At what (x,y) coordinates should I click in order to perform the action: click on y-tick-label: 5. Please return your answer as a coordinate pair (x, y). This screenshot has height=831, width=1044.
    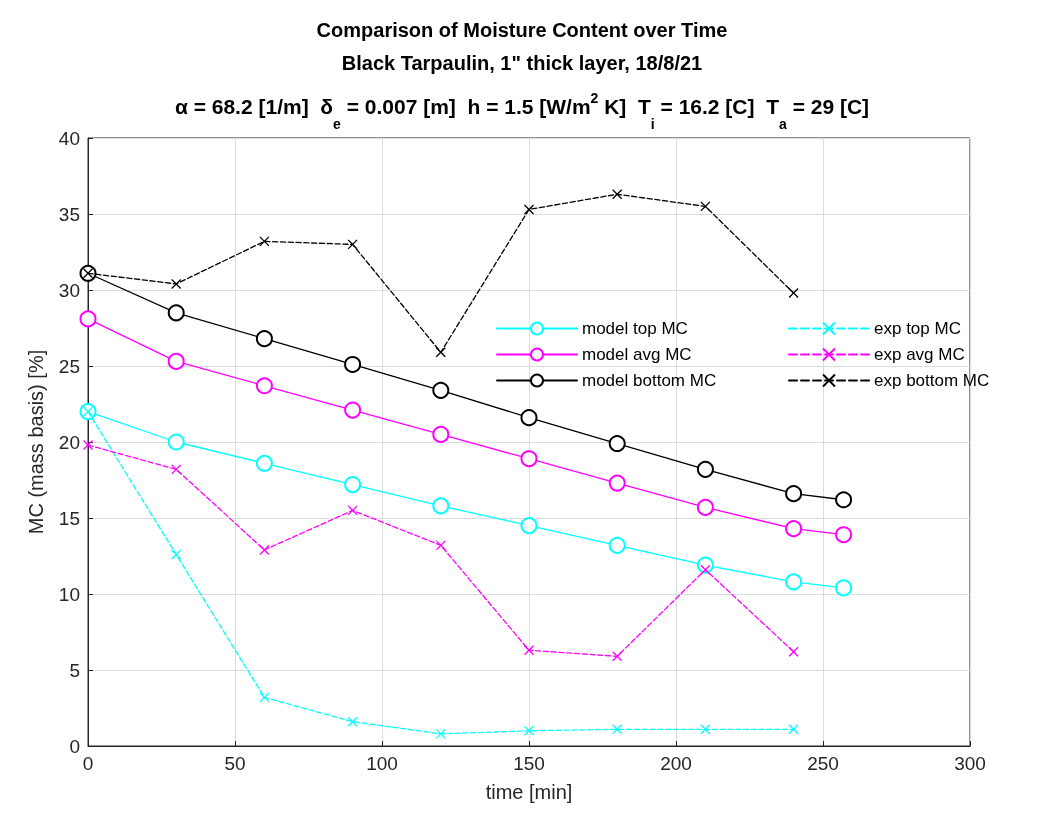
    Looking at the image, I should click on (74, 670).